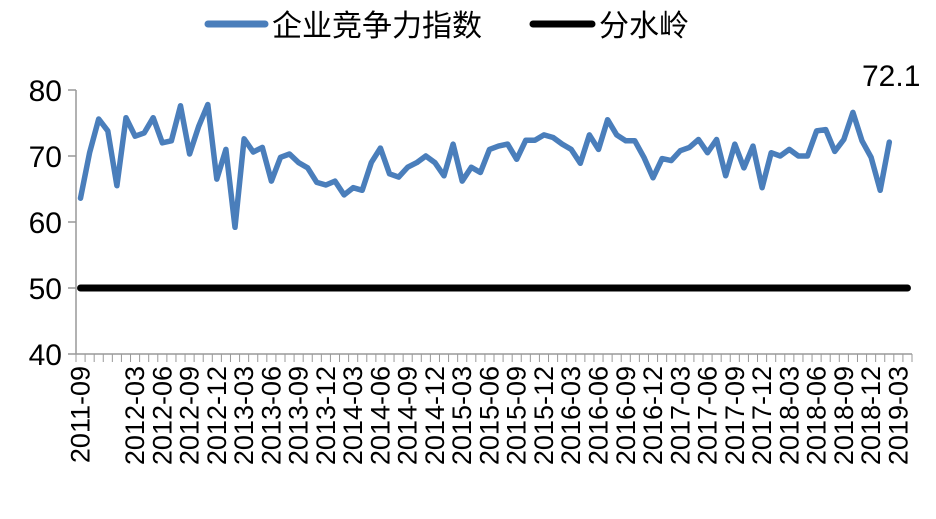 This screenshot has width=936, height=519. What do you see at coordinates (244, 415) in the screenshot?
I see `x-tick-label: 2013-03` at bounding box center [244, 415].